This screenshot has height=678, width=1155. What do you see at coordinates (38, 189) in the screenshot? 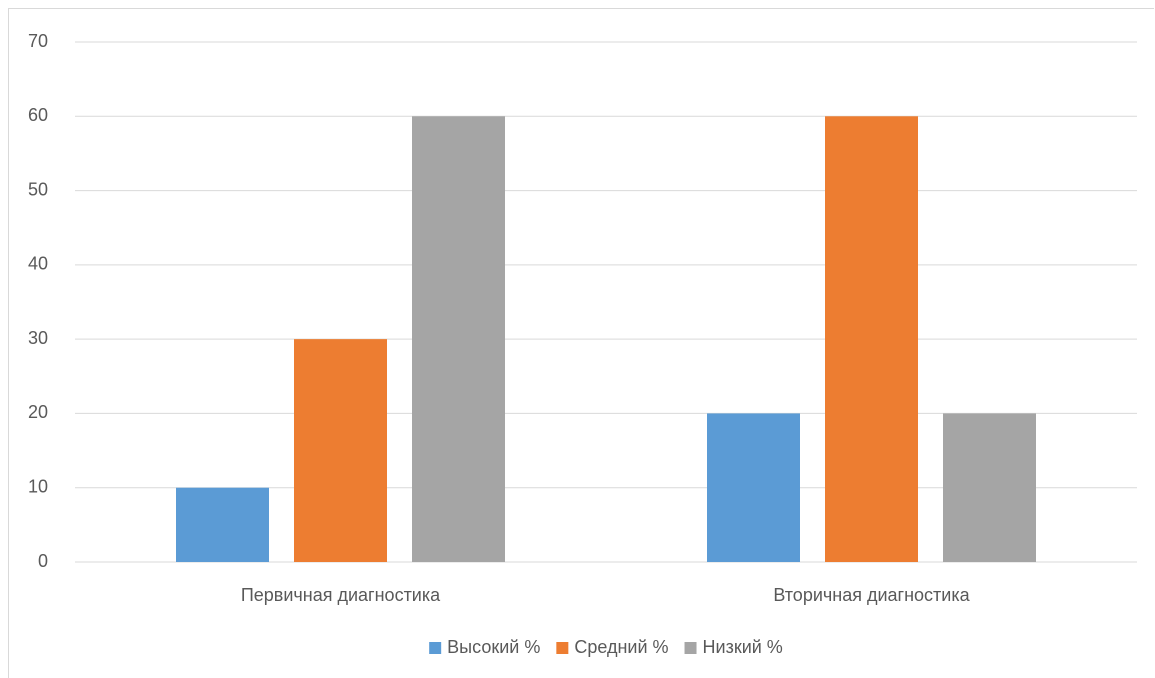
I see `y-tick-label: 50` at bounding box center [38, 189].